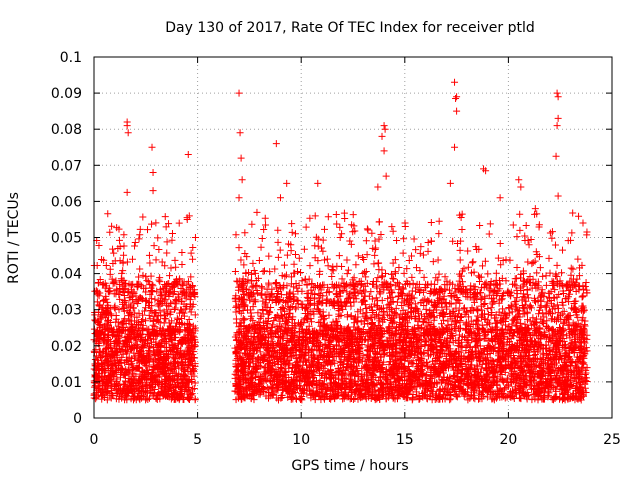 This screenshot has width=640, height=480. What do you see at coordinates (428, 243) in the screenshot?
I see `data-point-1923` at bounding box center [428, 243].